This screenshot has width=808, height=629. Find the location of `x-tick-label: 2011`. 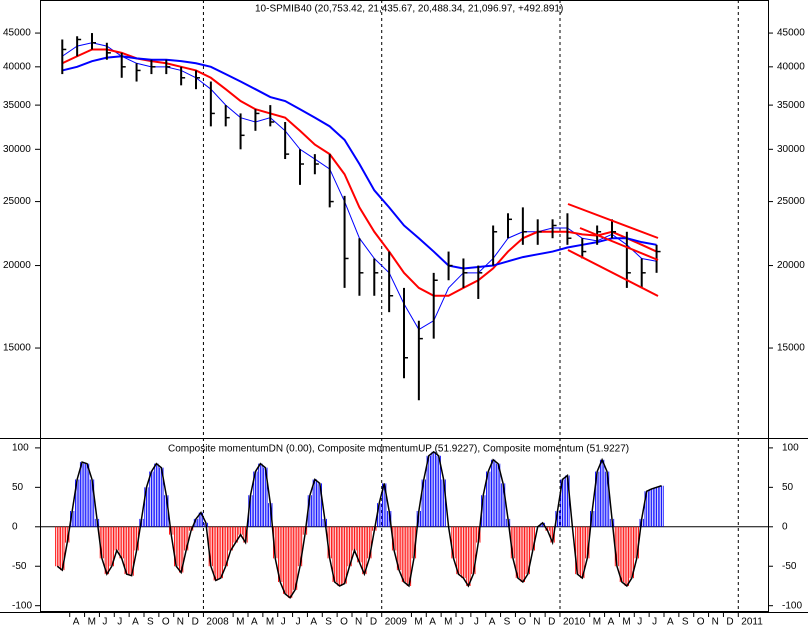

x-tick-label: 2011 is located at coordinates (752, 622).